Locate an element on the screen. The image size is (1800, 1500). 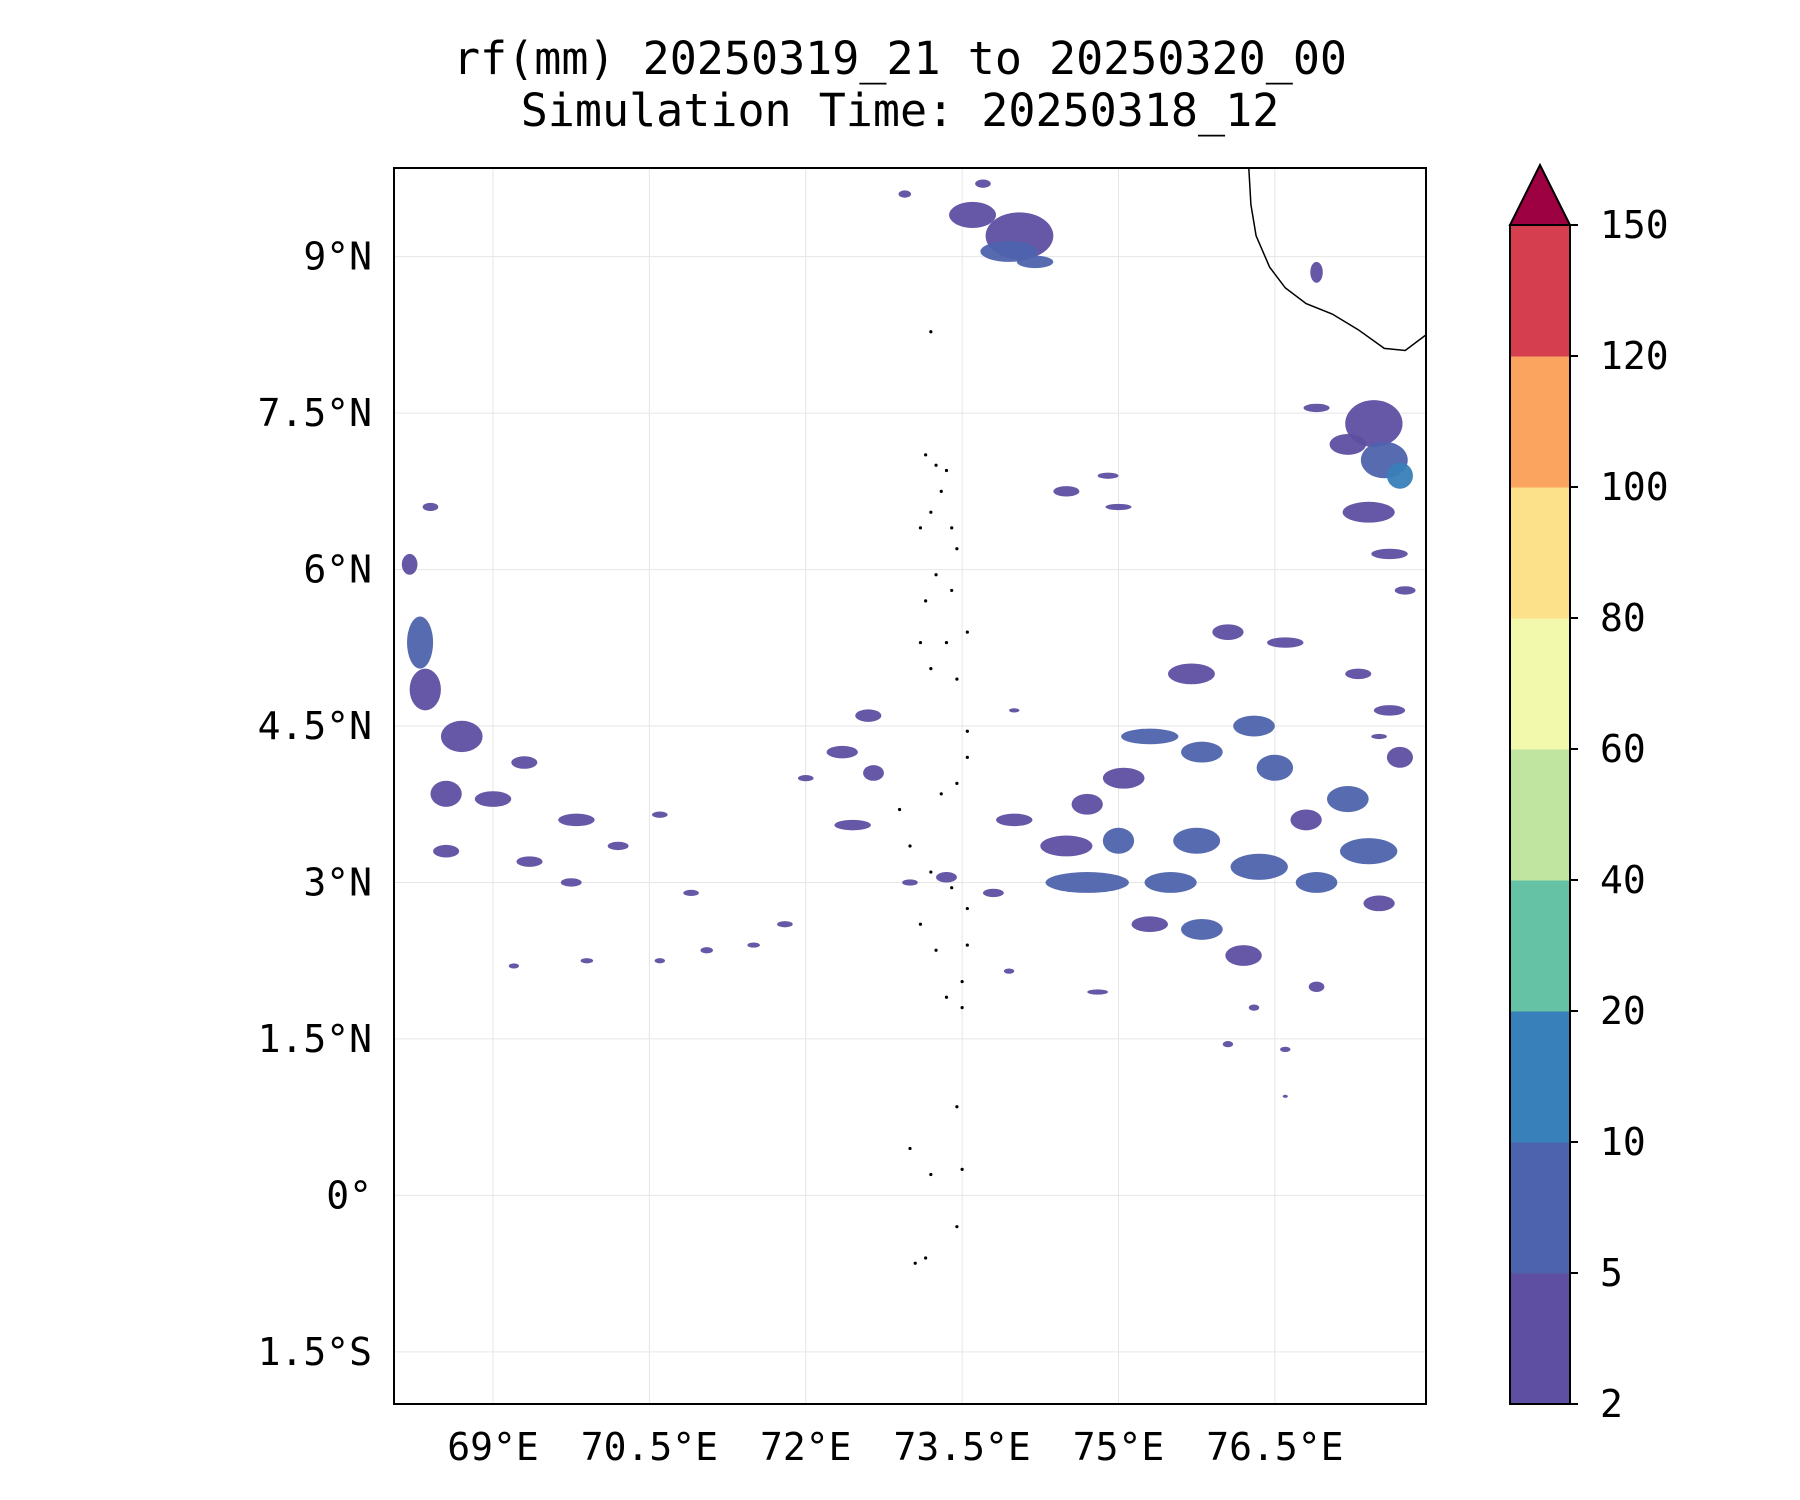
lon-tick-label: 70.5°E is located at coordinates (649, 1447).